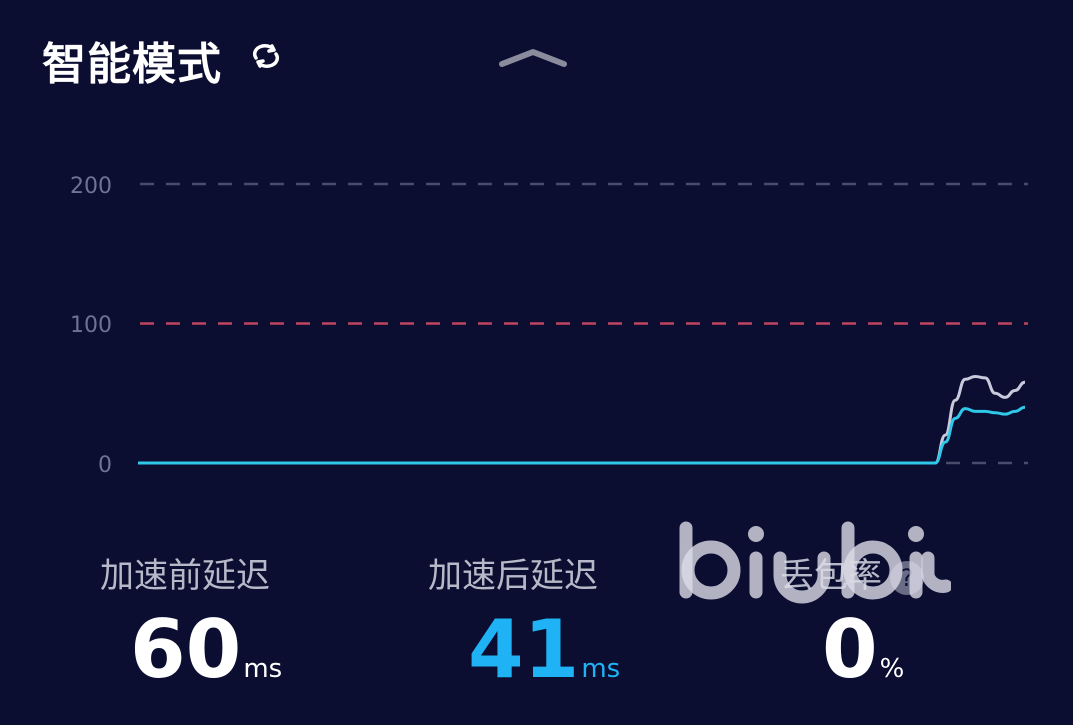  What do you see at coordinates (105, 465) in the screenshot?
I see `y-tick-label: 0` at bounding box center [105, 465].